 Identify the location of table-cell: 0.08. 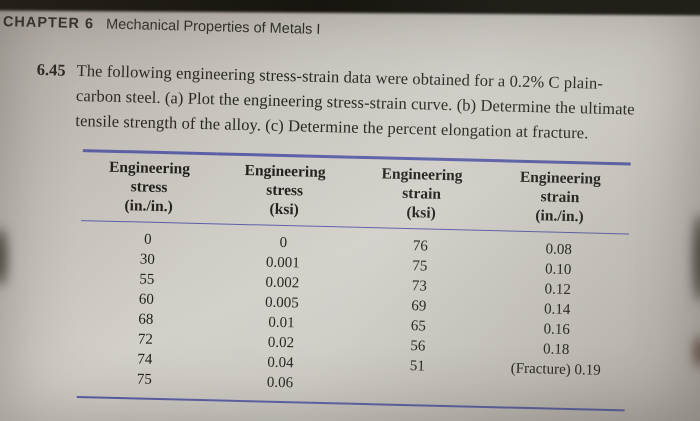
(558, 250).